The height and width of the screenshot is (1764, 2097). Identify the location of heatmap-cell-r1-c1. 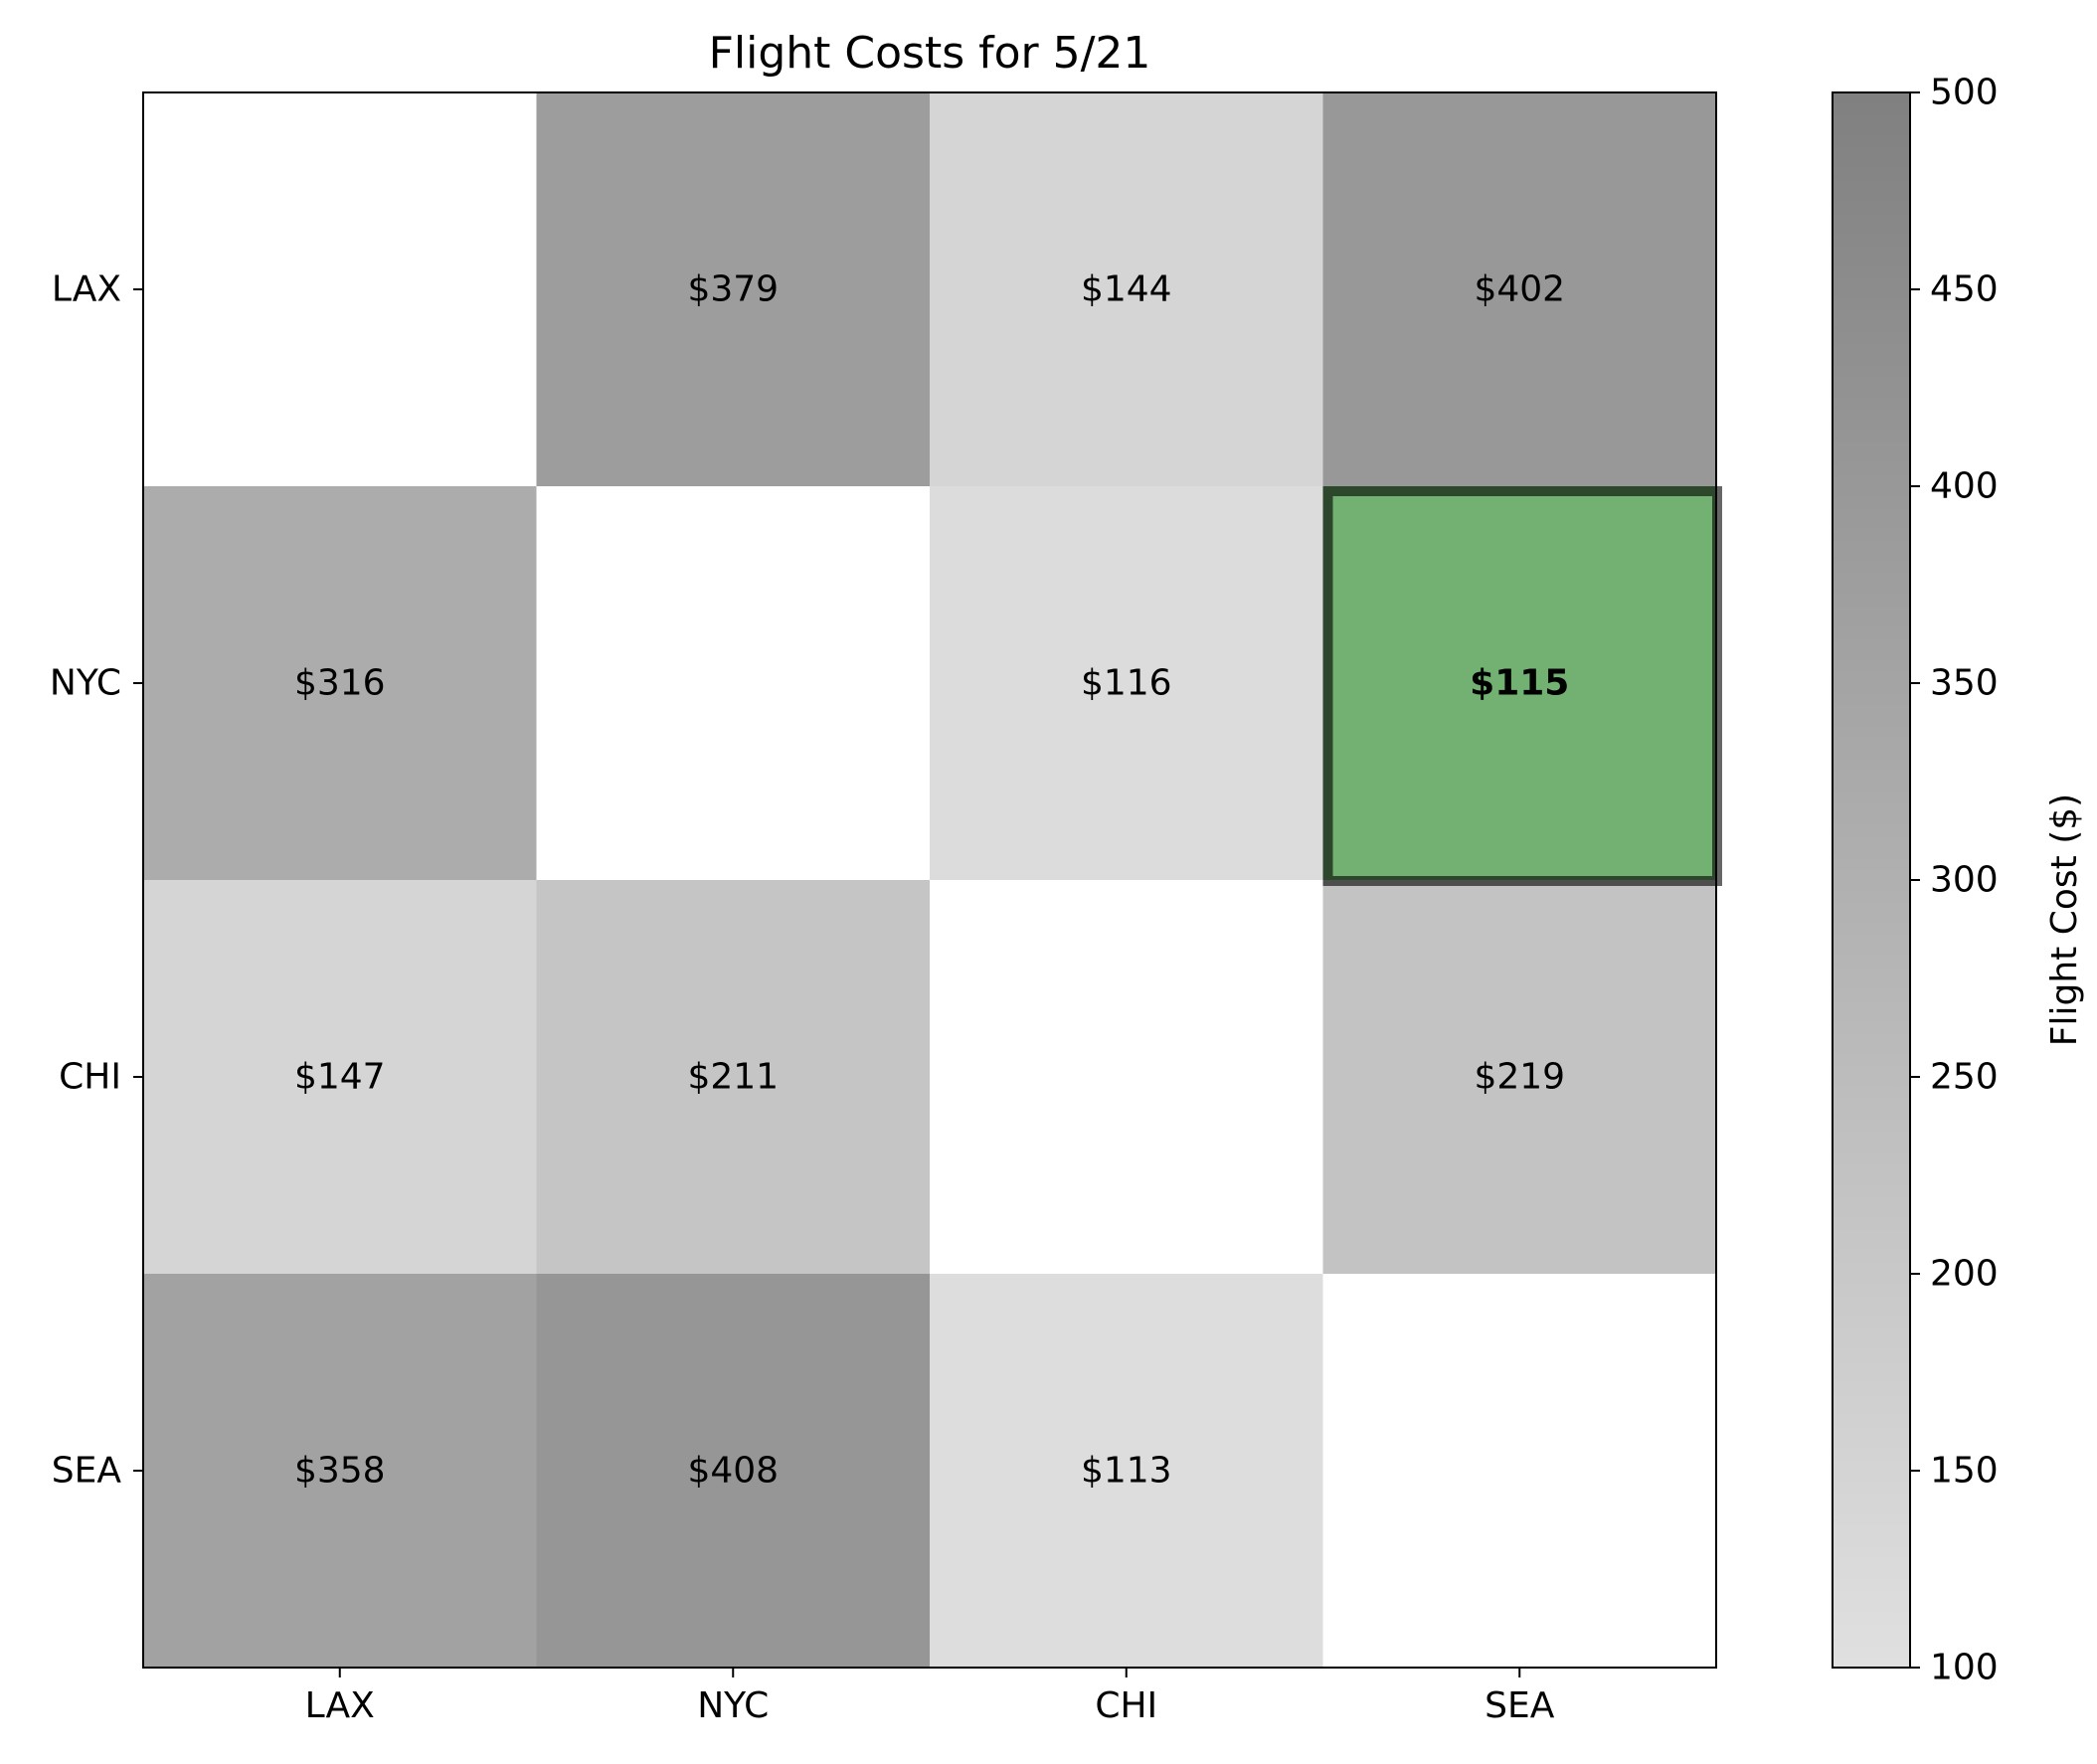
(733, 684).